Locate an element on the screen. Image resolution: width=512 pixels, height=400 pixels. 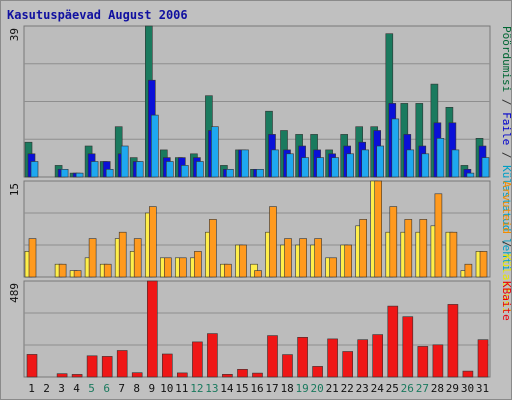
day-label-18: 18 is located at coordinates (286, 388).